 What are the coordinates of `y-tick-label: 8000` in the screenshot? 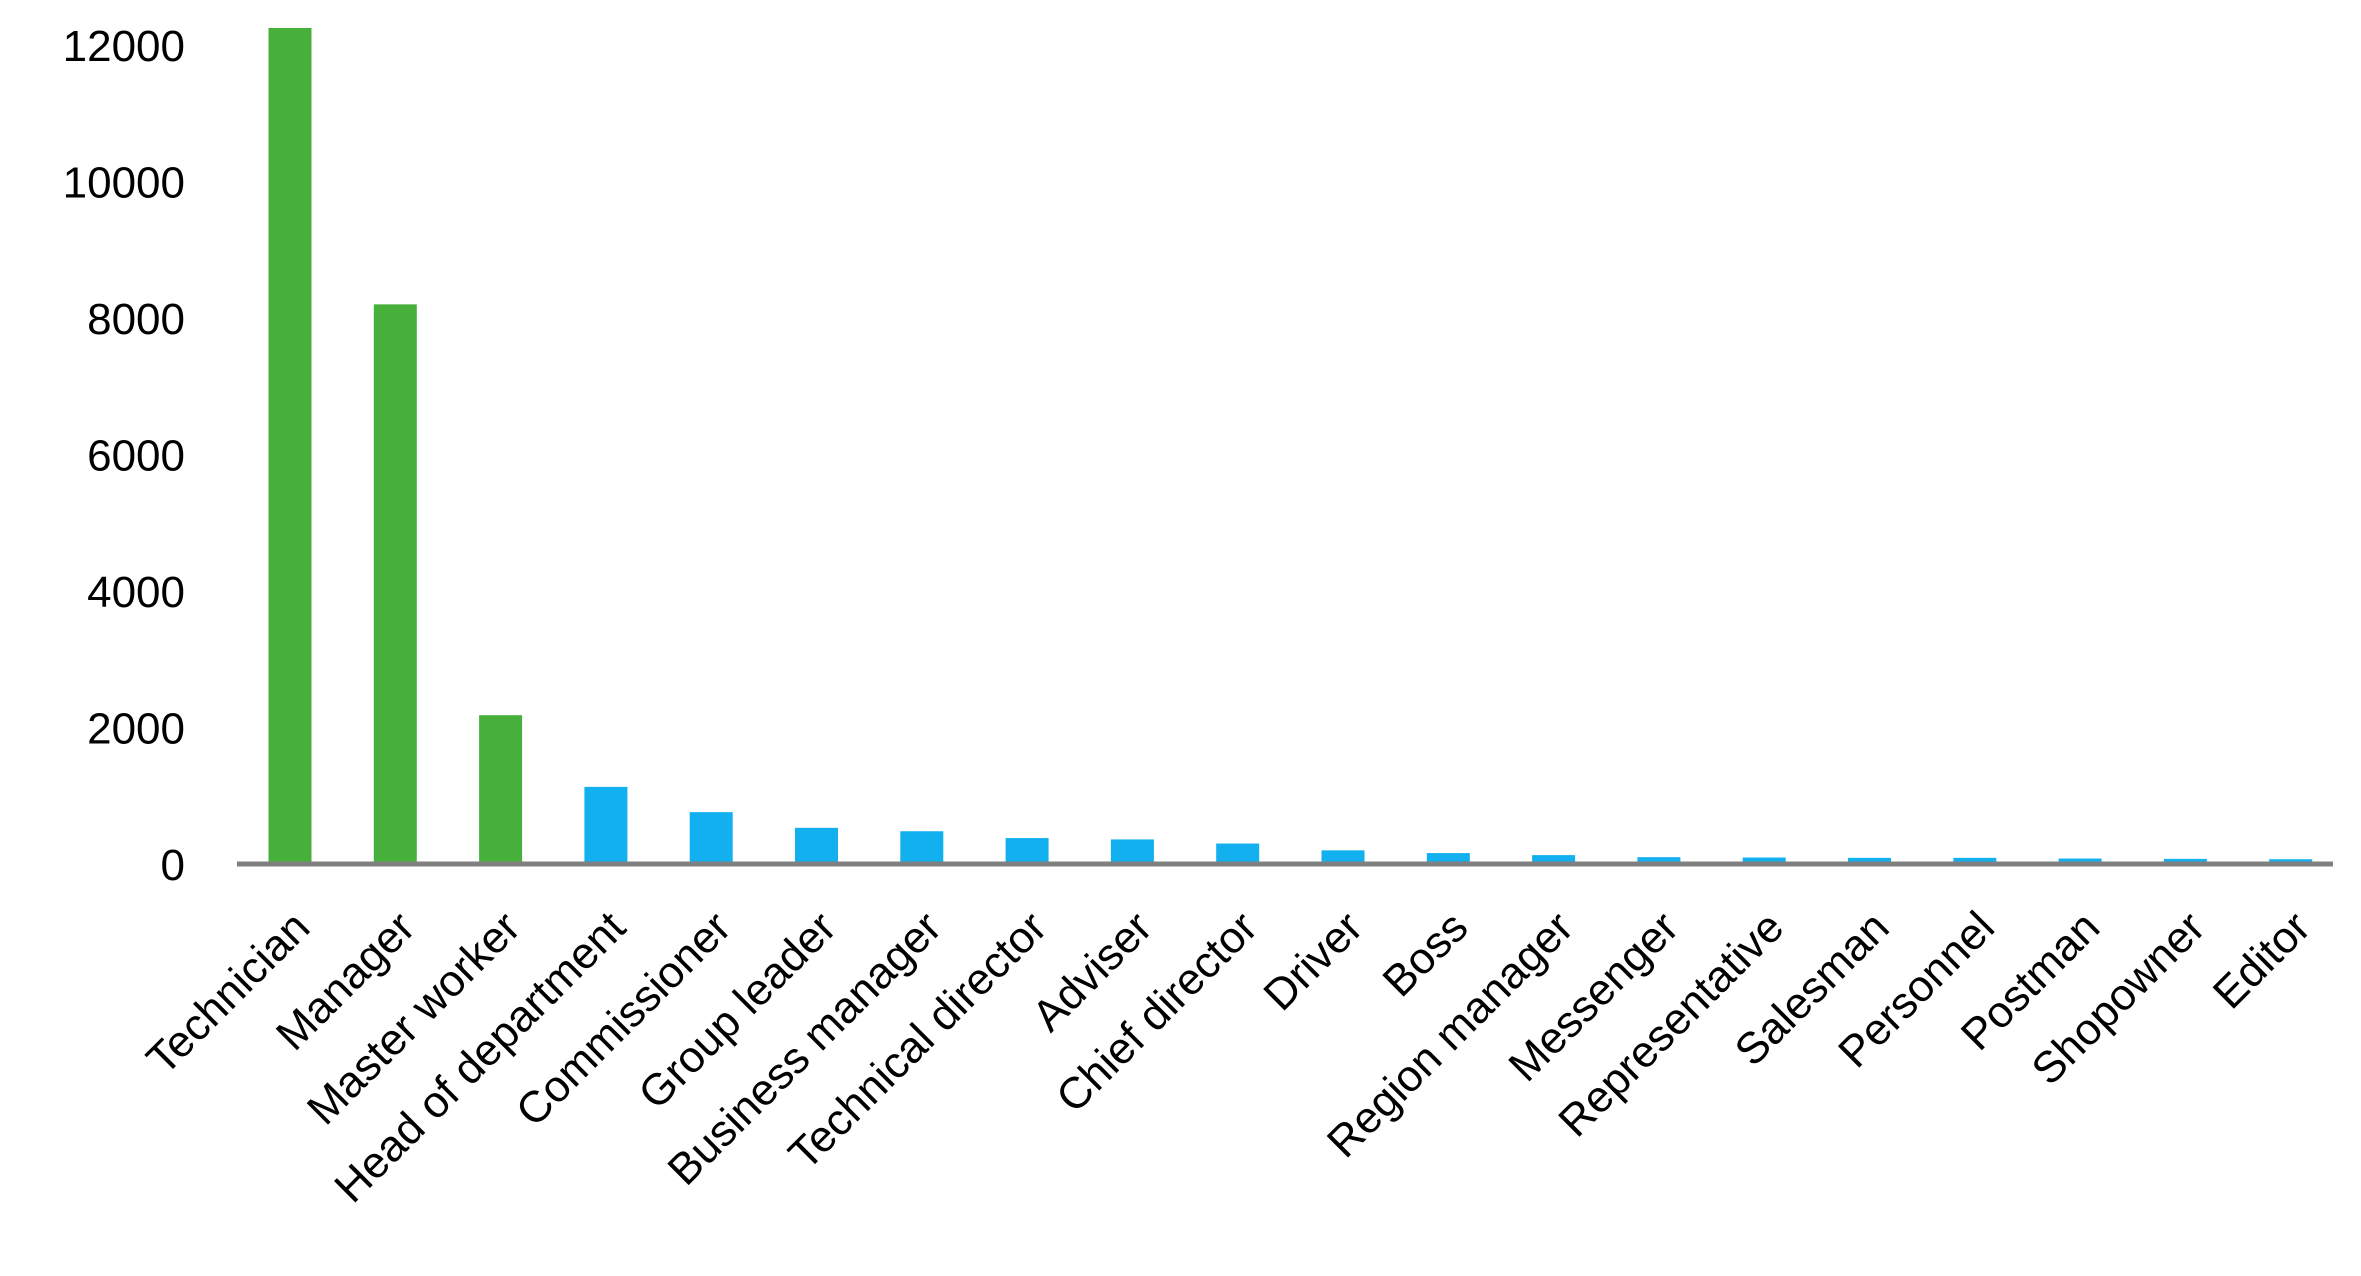 It's located at (136, 319).